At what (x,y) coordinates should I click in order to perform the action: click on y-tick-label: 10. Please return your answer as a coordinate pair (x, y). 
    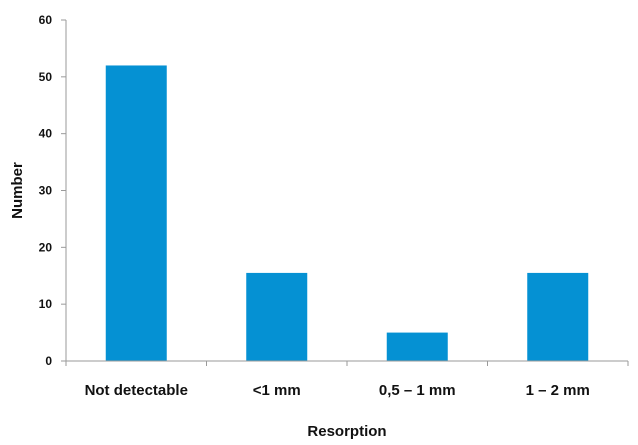
    Looking at the image, I should click on (46, 304).